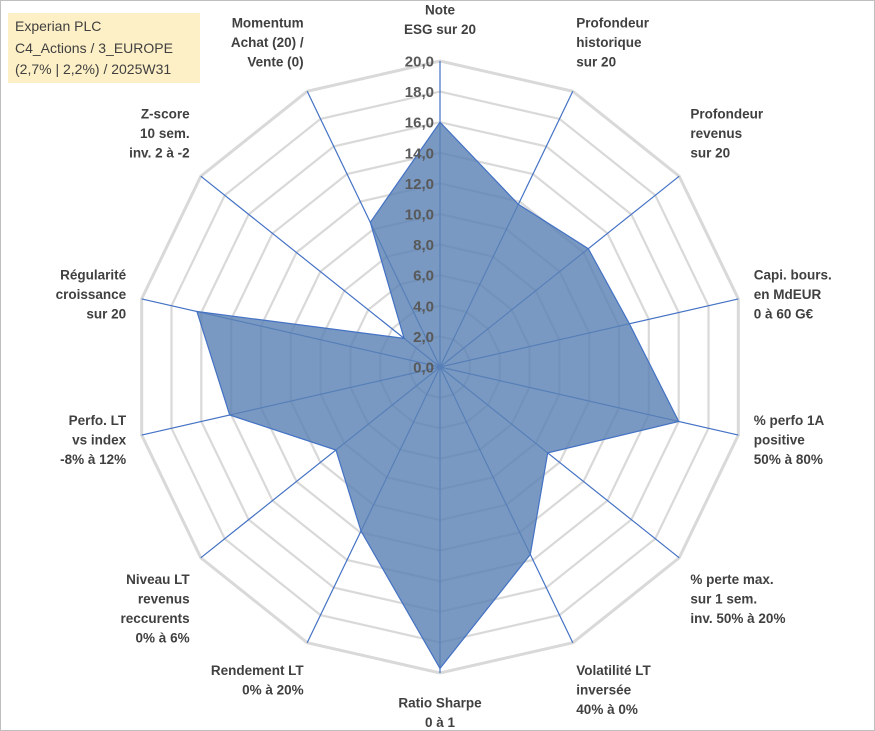  What do you see at coordinates (159, 153) in the screenshot?
I see `axis-label-line: inv. 2 à -2` at bounding box center [159, 153].